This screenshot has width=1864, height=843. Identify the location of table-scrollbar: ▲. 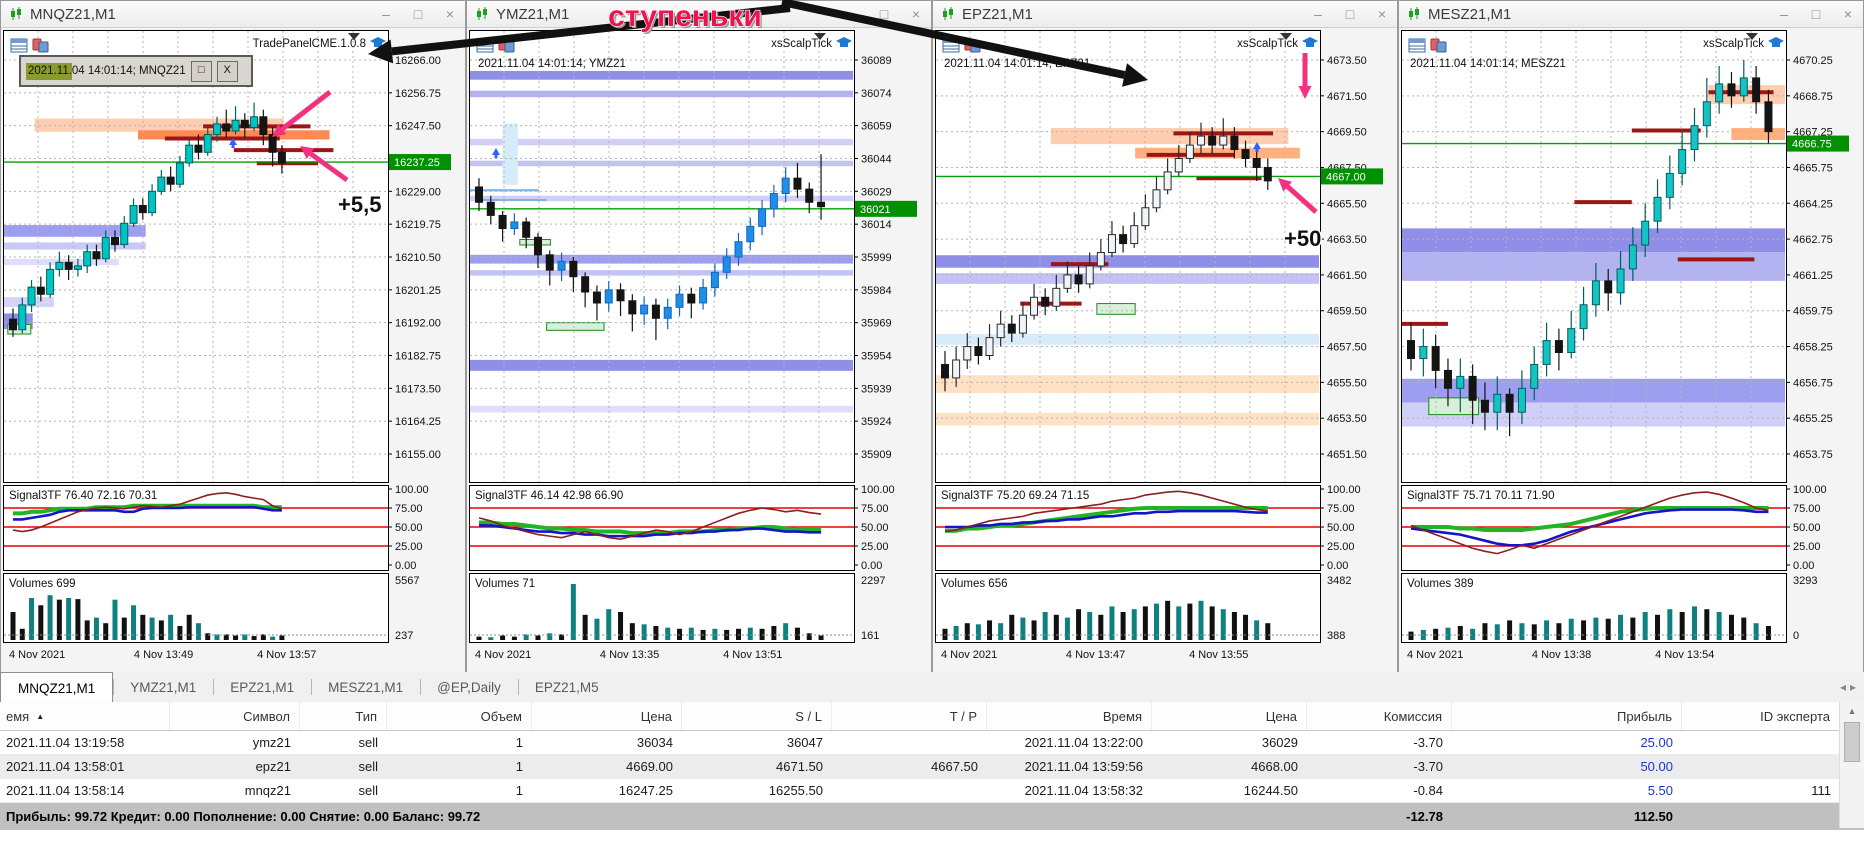
(1851, 765).